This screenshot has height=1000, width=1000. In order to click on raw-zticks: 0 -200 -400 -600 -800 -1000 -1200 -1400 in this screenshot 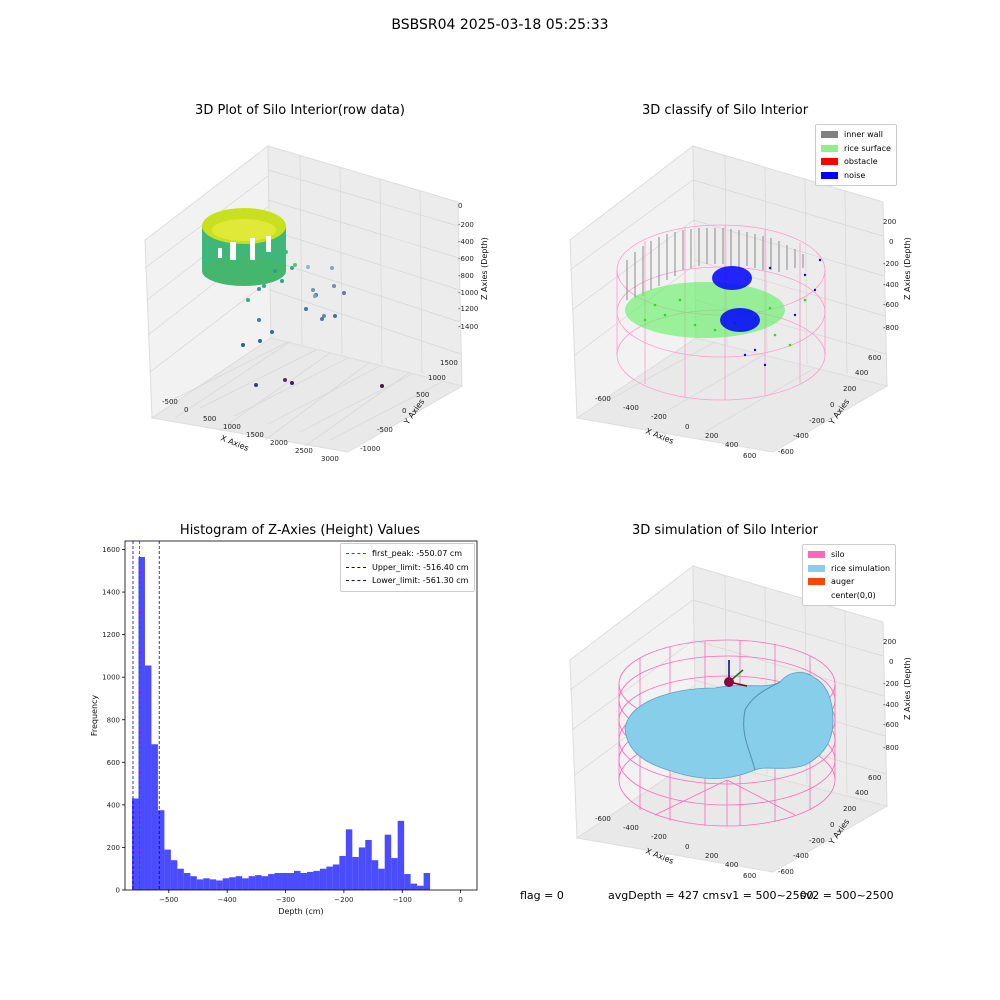, I will do `click(468, 266)`.